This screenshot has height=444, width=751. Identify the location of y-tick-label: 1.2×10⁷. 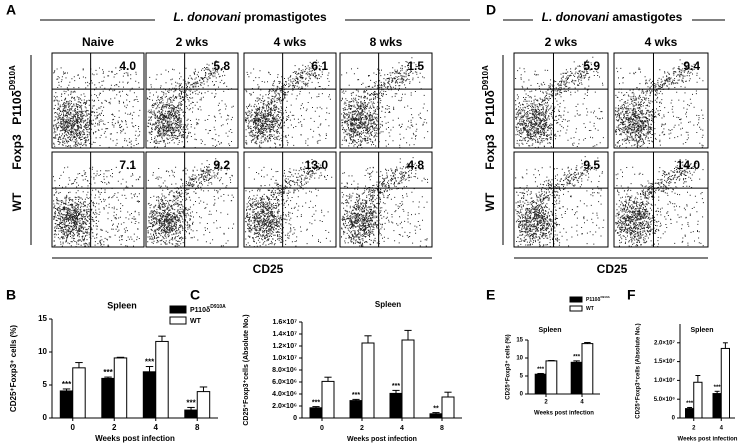
(285, 346).